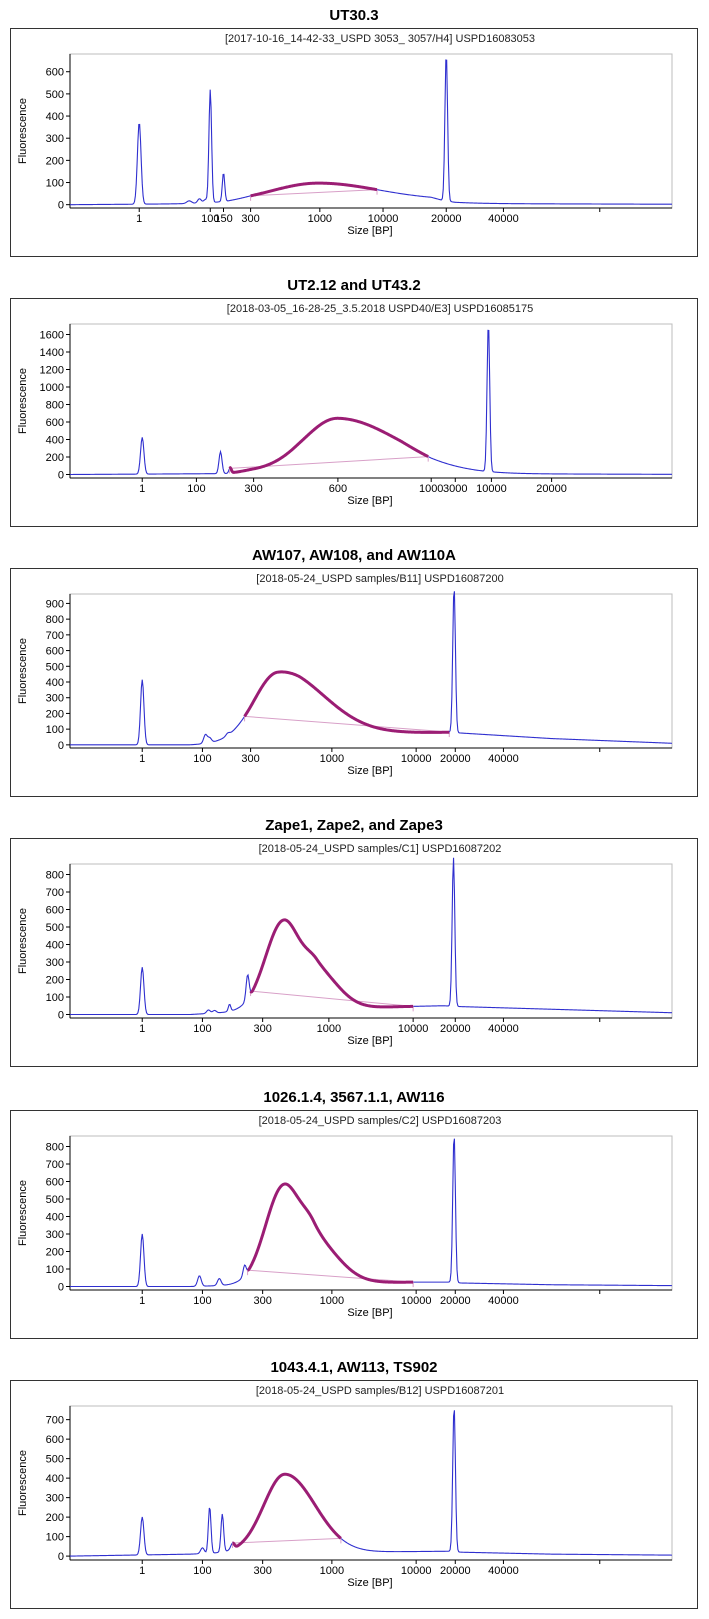  I want to click on y-tick-label: 1400, so click(52, 353).